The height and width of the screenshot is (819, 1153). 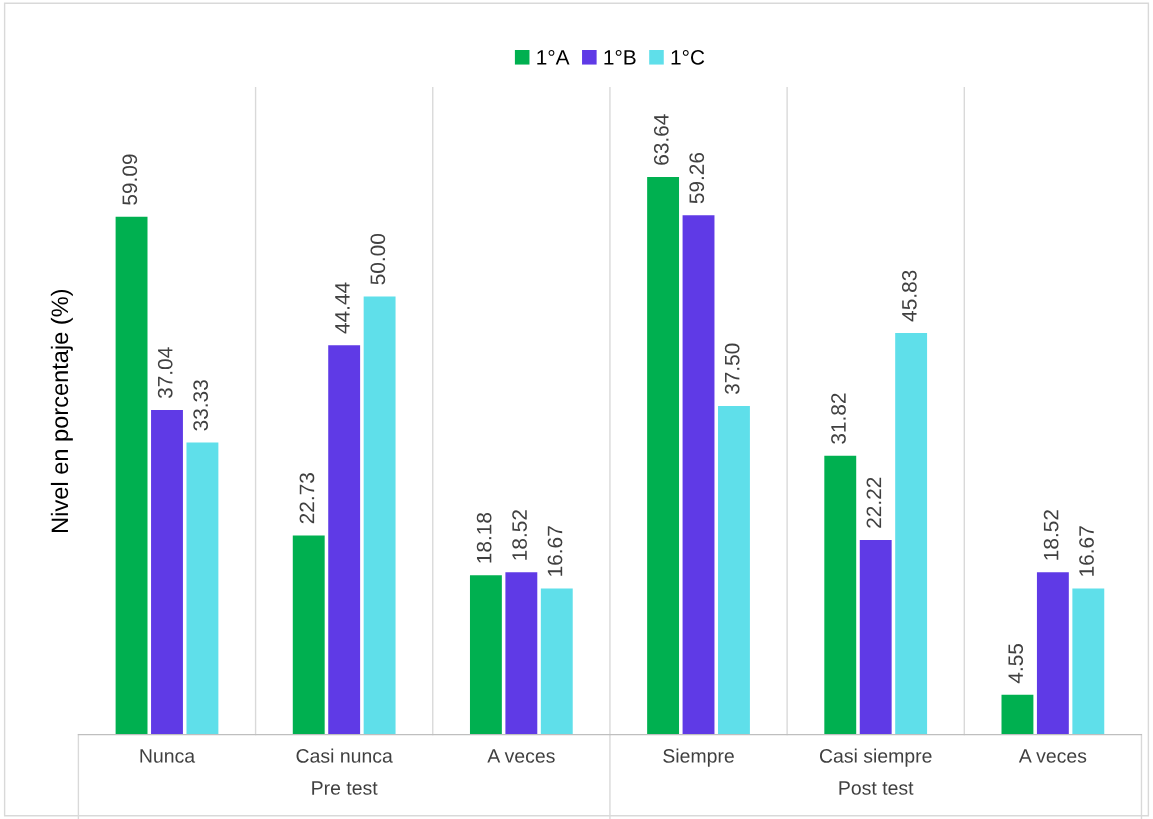 What do you see at coordinates (130, 179) in the screenshot?
I see `data-label: 59.09` at bounding box center [130, 179].